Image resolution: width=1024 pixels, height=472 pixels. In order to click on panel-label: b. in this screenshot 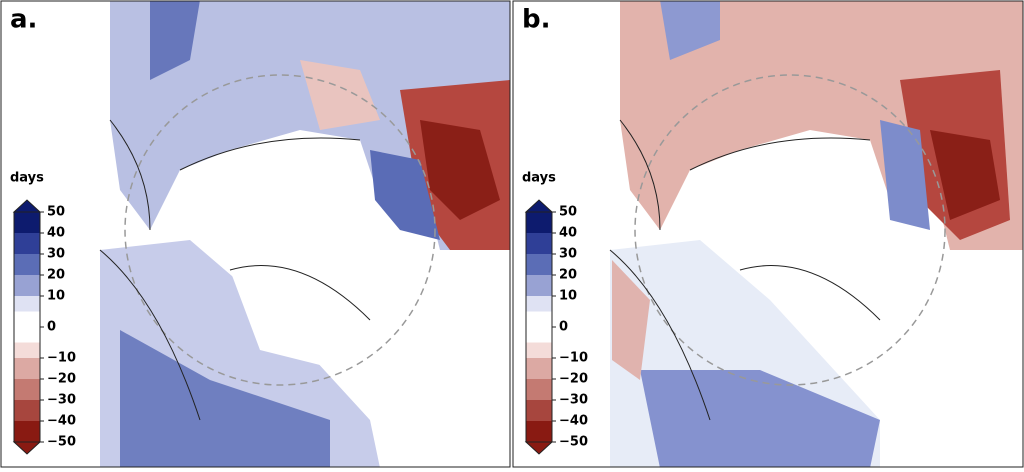, I will do `click(536, 20)`.